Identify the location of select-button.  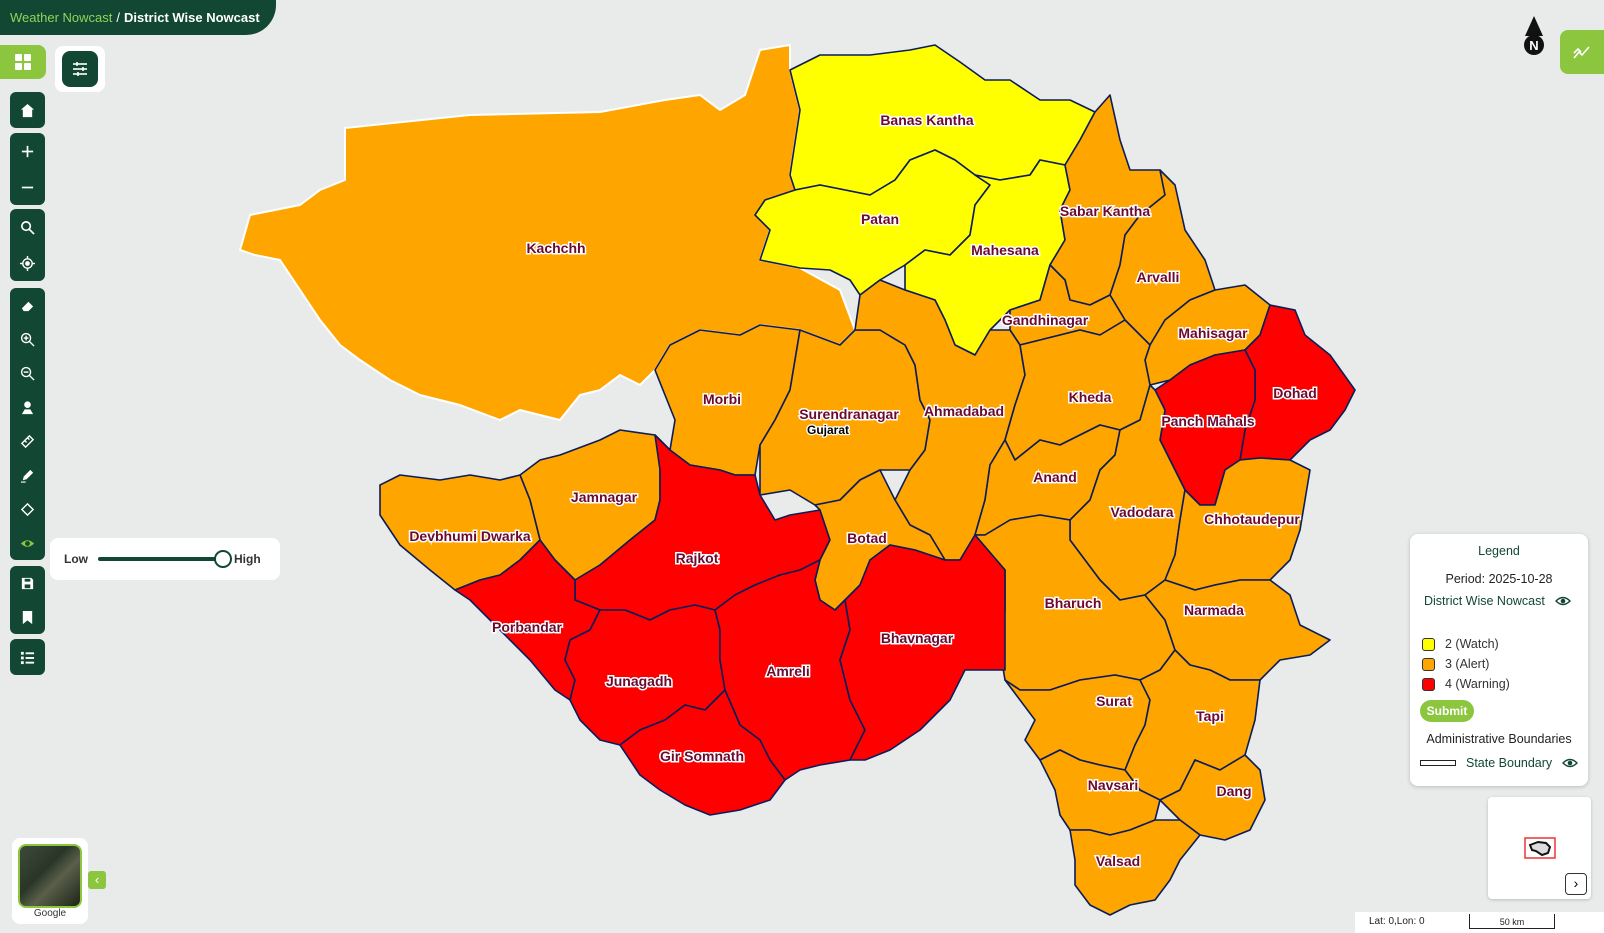
(27, 509).